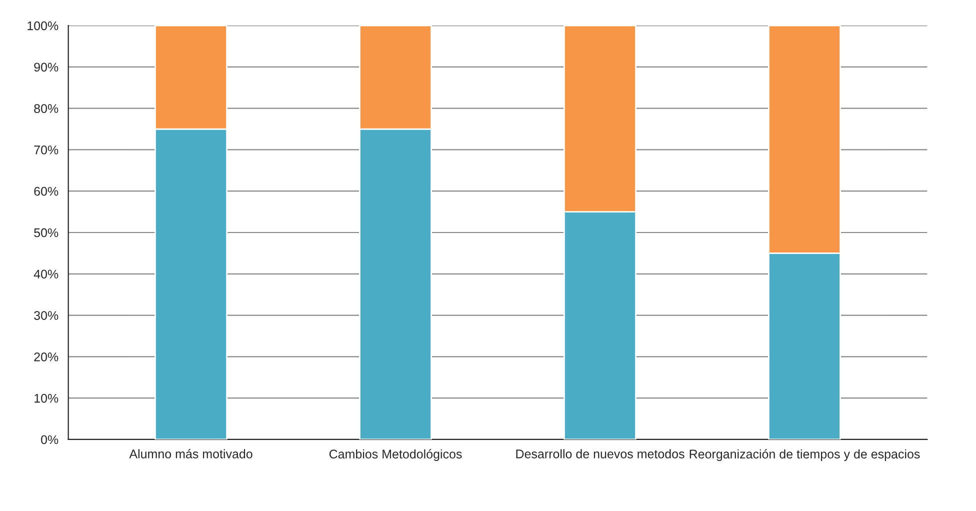  Describe the element at coordinates (49, 439) in the screenshot. I see `y-tick-label: 0%` at that location.